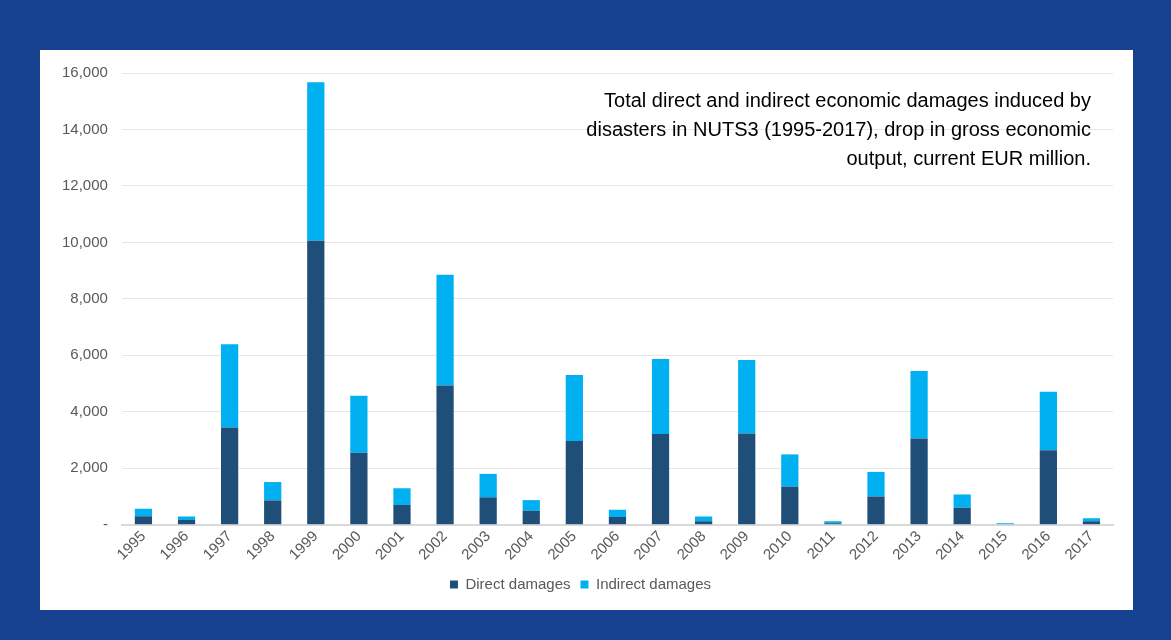 Image resolution: width=1171 pixels, height=640 pixels. Describe the element at coordinates (105, 523) in the screenshot. I see `y-tick-label: -` at that location.